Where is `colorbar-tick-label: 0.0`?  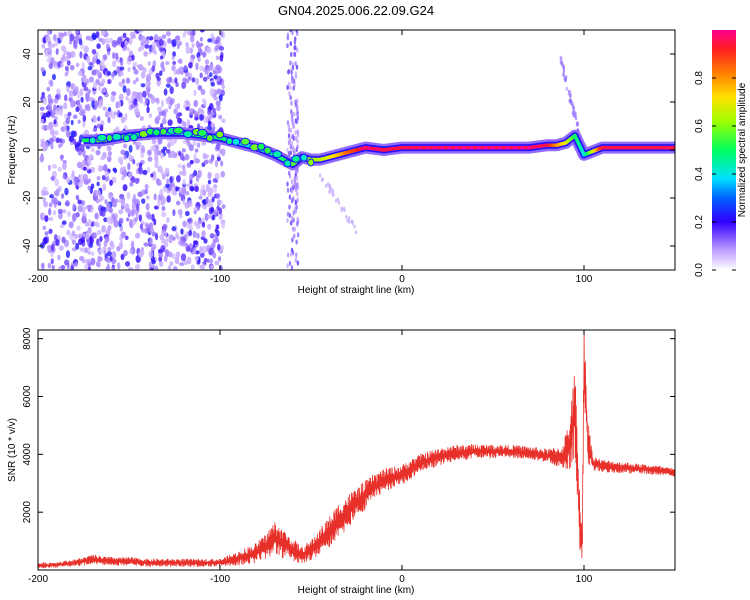
colorbar-tick-label: 0.0 is located at coordinates (699, 270).